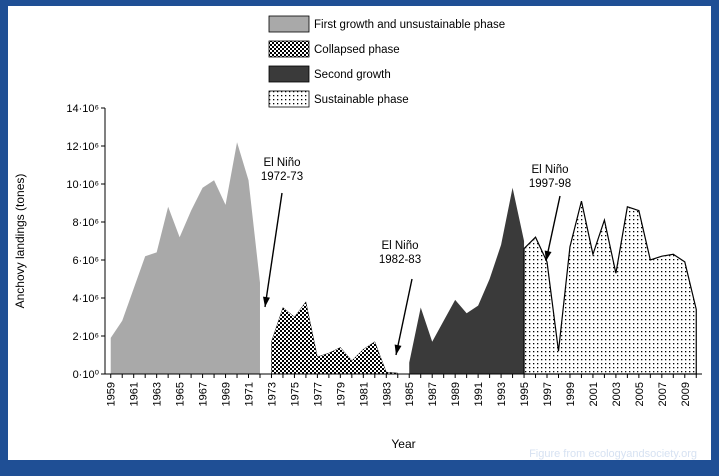 The height and width of the screenshot is (476, 719). I want to click on x-tick-label: 1995, so click(525, 394).